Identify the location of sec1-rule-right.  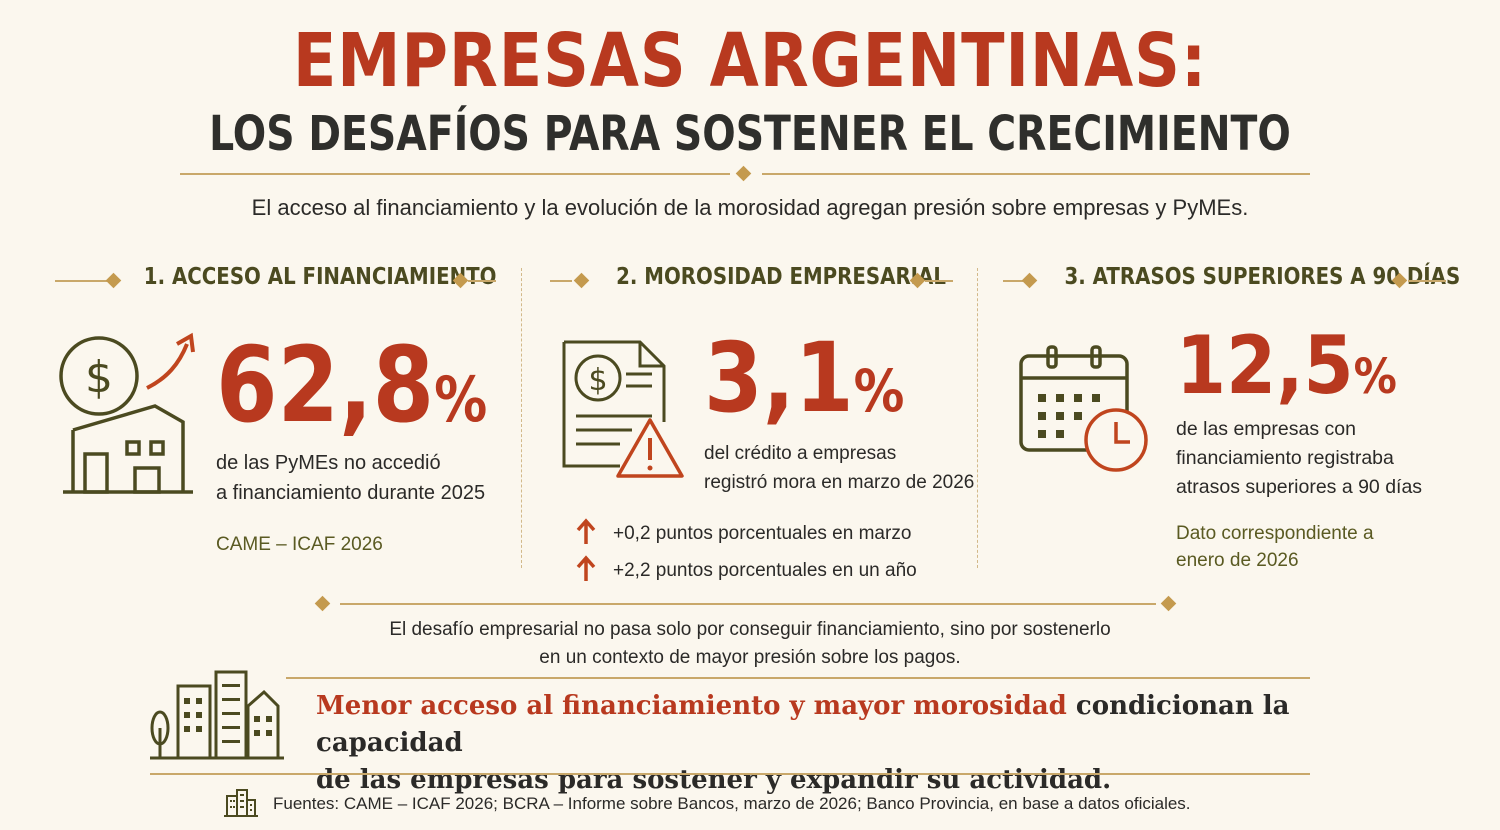
(482, 281).